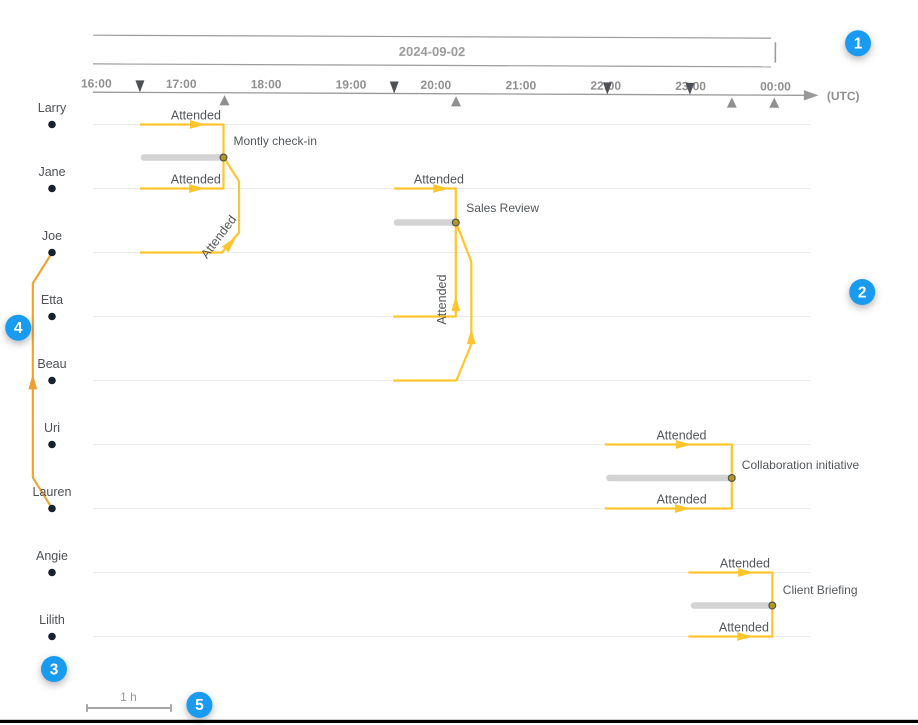  Describe the element at coordinates (275, 141) in the screenshot. I see `svg-text: Montly check-in` at that location.